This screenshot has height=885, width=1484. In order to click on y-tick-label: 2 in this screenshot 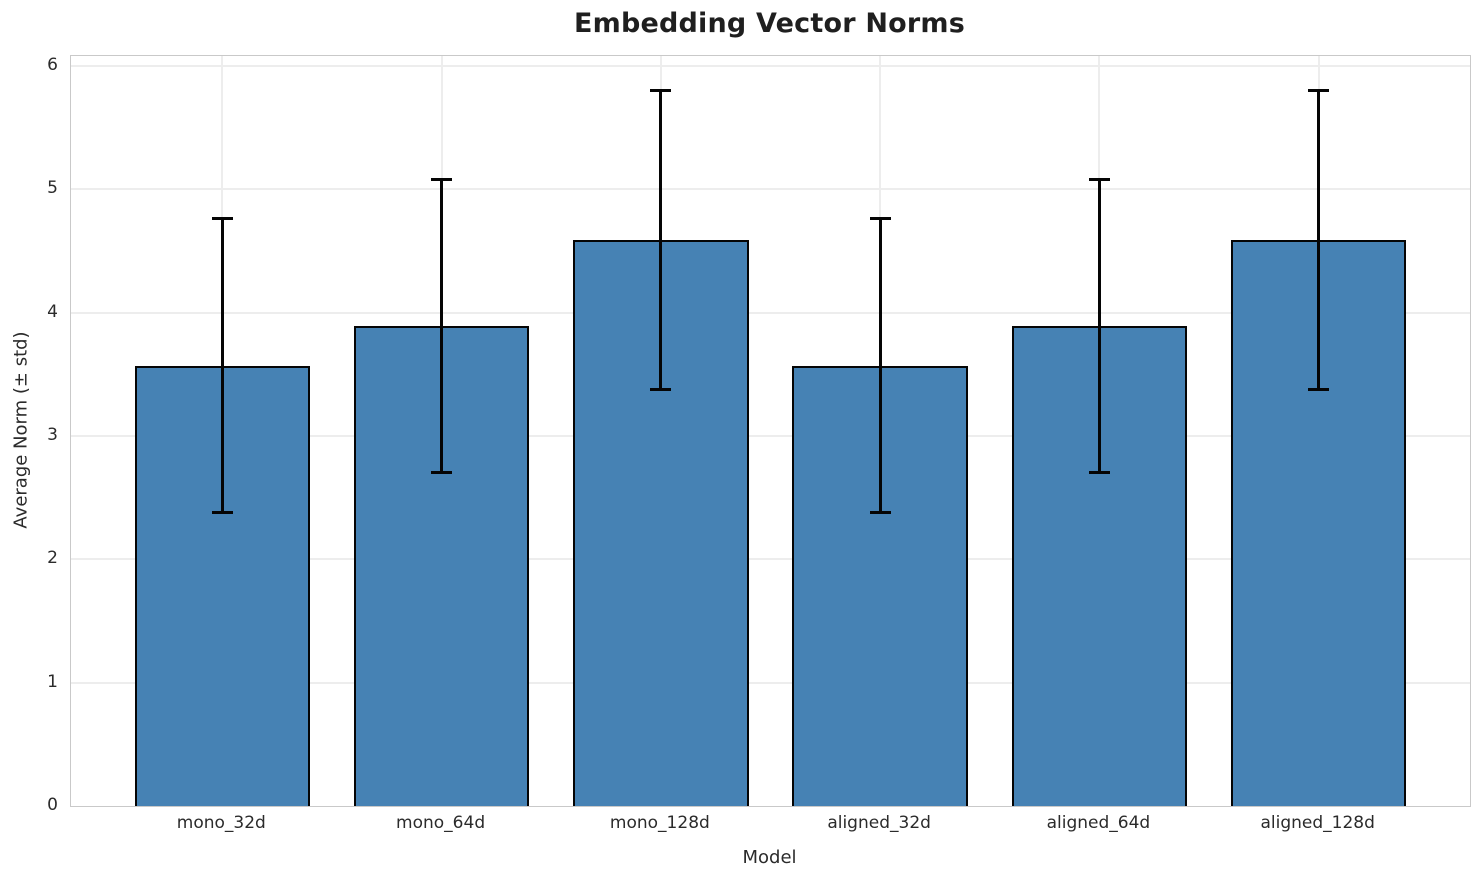, I will do `click(52, 558)`.